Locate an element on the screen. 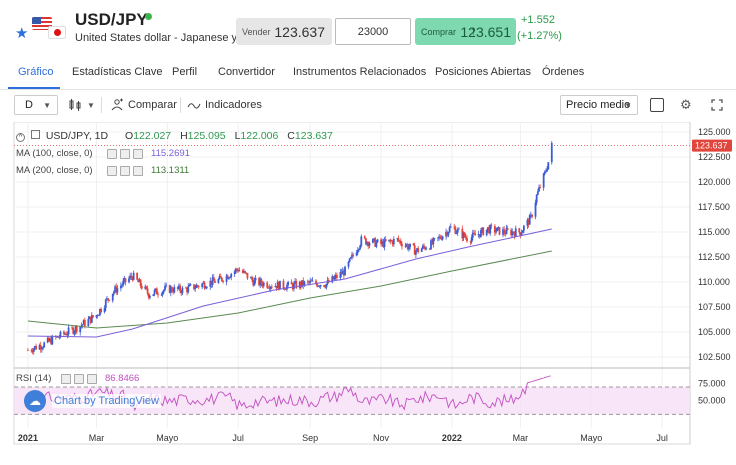  compare-button: Comparar is located at coordinates (143, 105).